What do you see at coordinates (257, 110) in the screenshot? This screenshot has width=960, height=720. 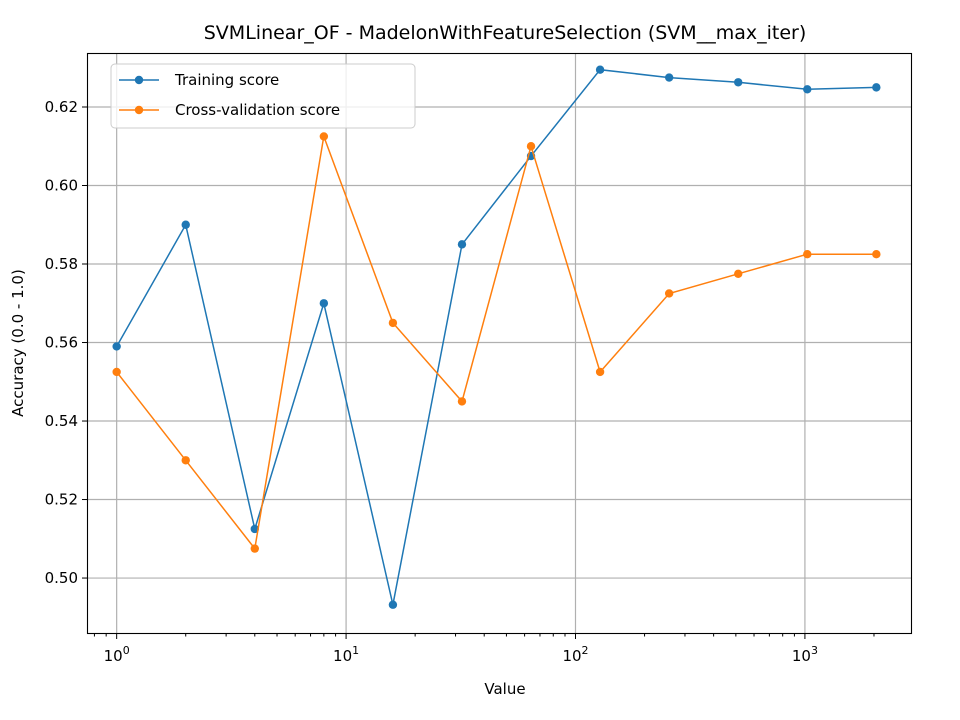 I see `legend-label-2: Cross-validation score` at bounding box center [257, 110].